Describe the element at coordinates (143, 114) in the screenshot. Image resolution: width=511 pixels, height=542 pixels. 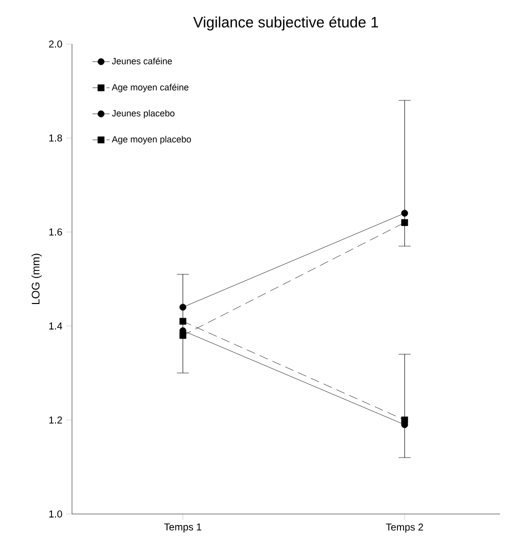
I see `legend-label: Jeunes placebo` at that location.